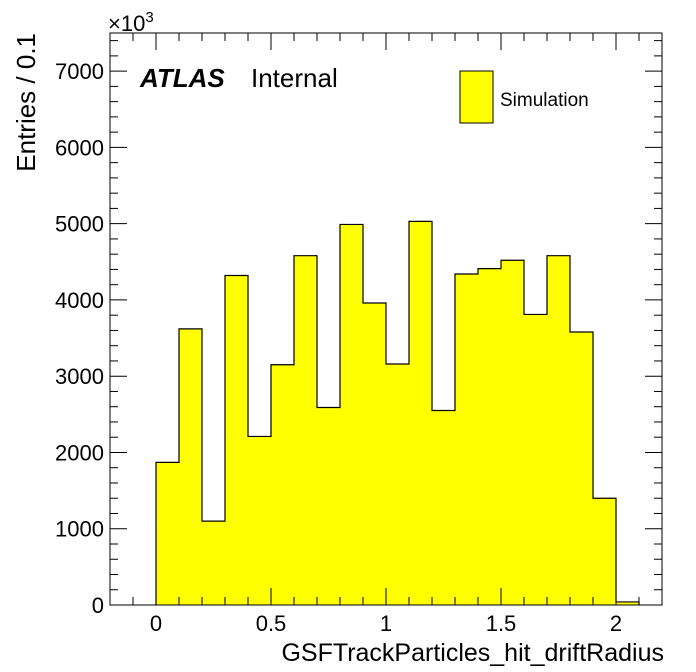 The image size is (696, 672). Describe the element at coordinates (98, 605) in the screenshot. I see `y-tick-label: 0` at that location.